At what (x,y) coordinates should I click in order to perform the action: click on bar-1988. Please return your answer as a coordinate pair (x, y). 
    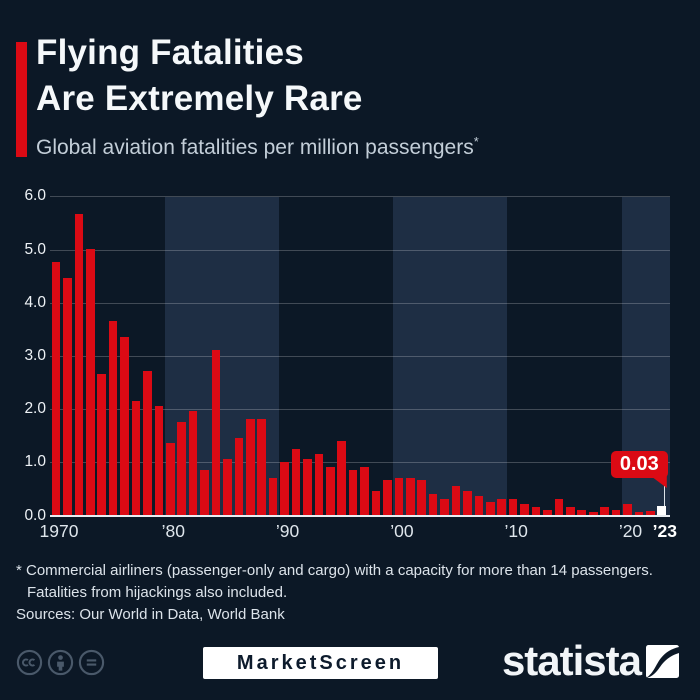
    Looking at the image, I should click on (262, 467).